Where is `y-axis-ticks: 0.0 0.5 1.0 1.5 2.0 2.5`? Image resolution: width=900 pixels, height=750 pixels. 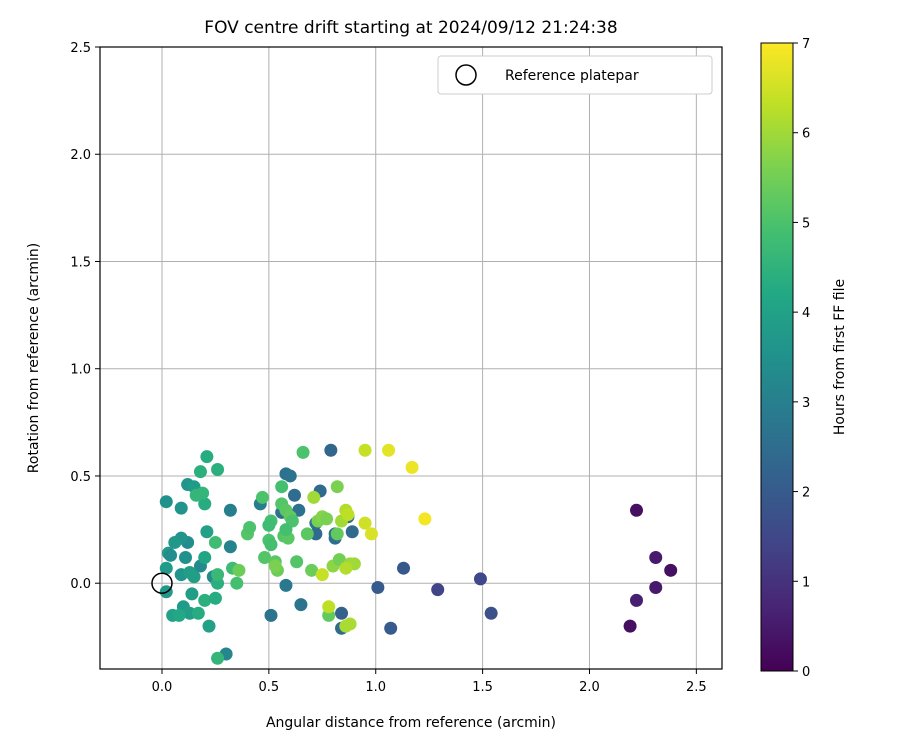 y-axis-ticks: 0.0 0.5 1.0 1.5 2.0 2.5 is located at coordinates (85, 316).